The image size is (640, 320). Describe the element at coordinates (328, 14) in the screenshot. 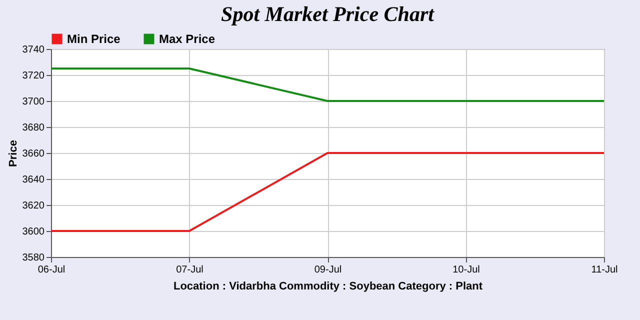

I see `chart-title: Spot Market Price Chart` at that location.